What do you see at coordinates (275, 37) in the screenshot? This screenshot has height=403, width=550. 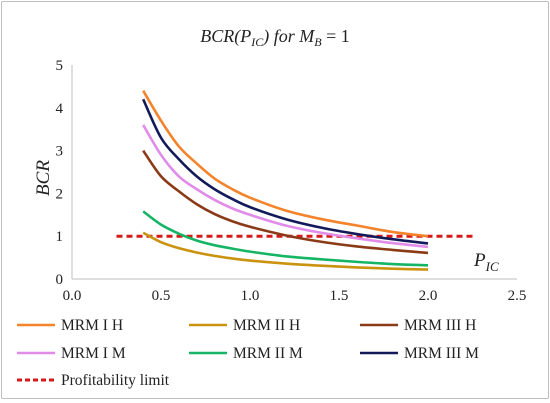 I see `chart-title: BCR(PIC) for MB = 1` at bounding box center [275, 37].